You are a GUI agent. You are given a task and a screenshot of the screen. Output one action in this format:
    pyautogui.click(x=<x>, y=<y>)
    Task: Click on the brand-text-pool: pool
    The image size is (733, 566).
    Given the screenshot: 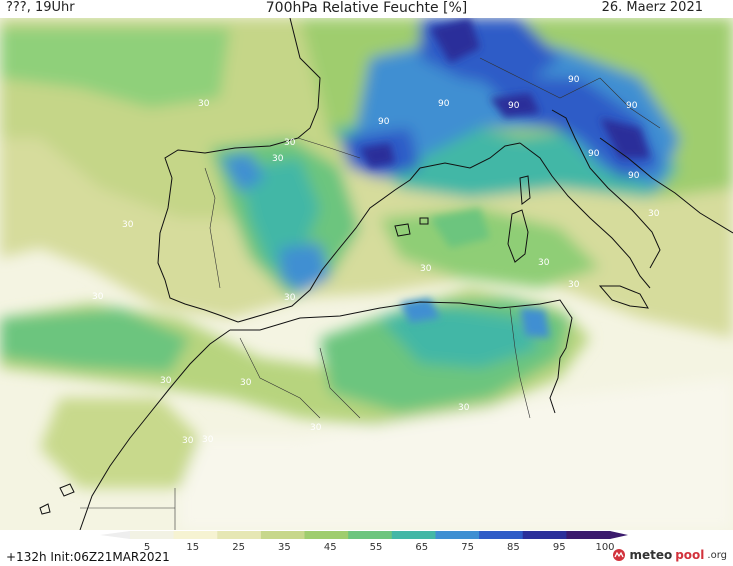 What is the action you would take?
    pyautogui.click(x=690, y=555)
    